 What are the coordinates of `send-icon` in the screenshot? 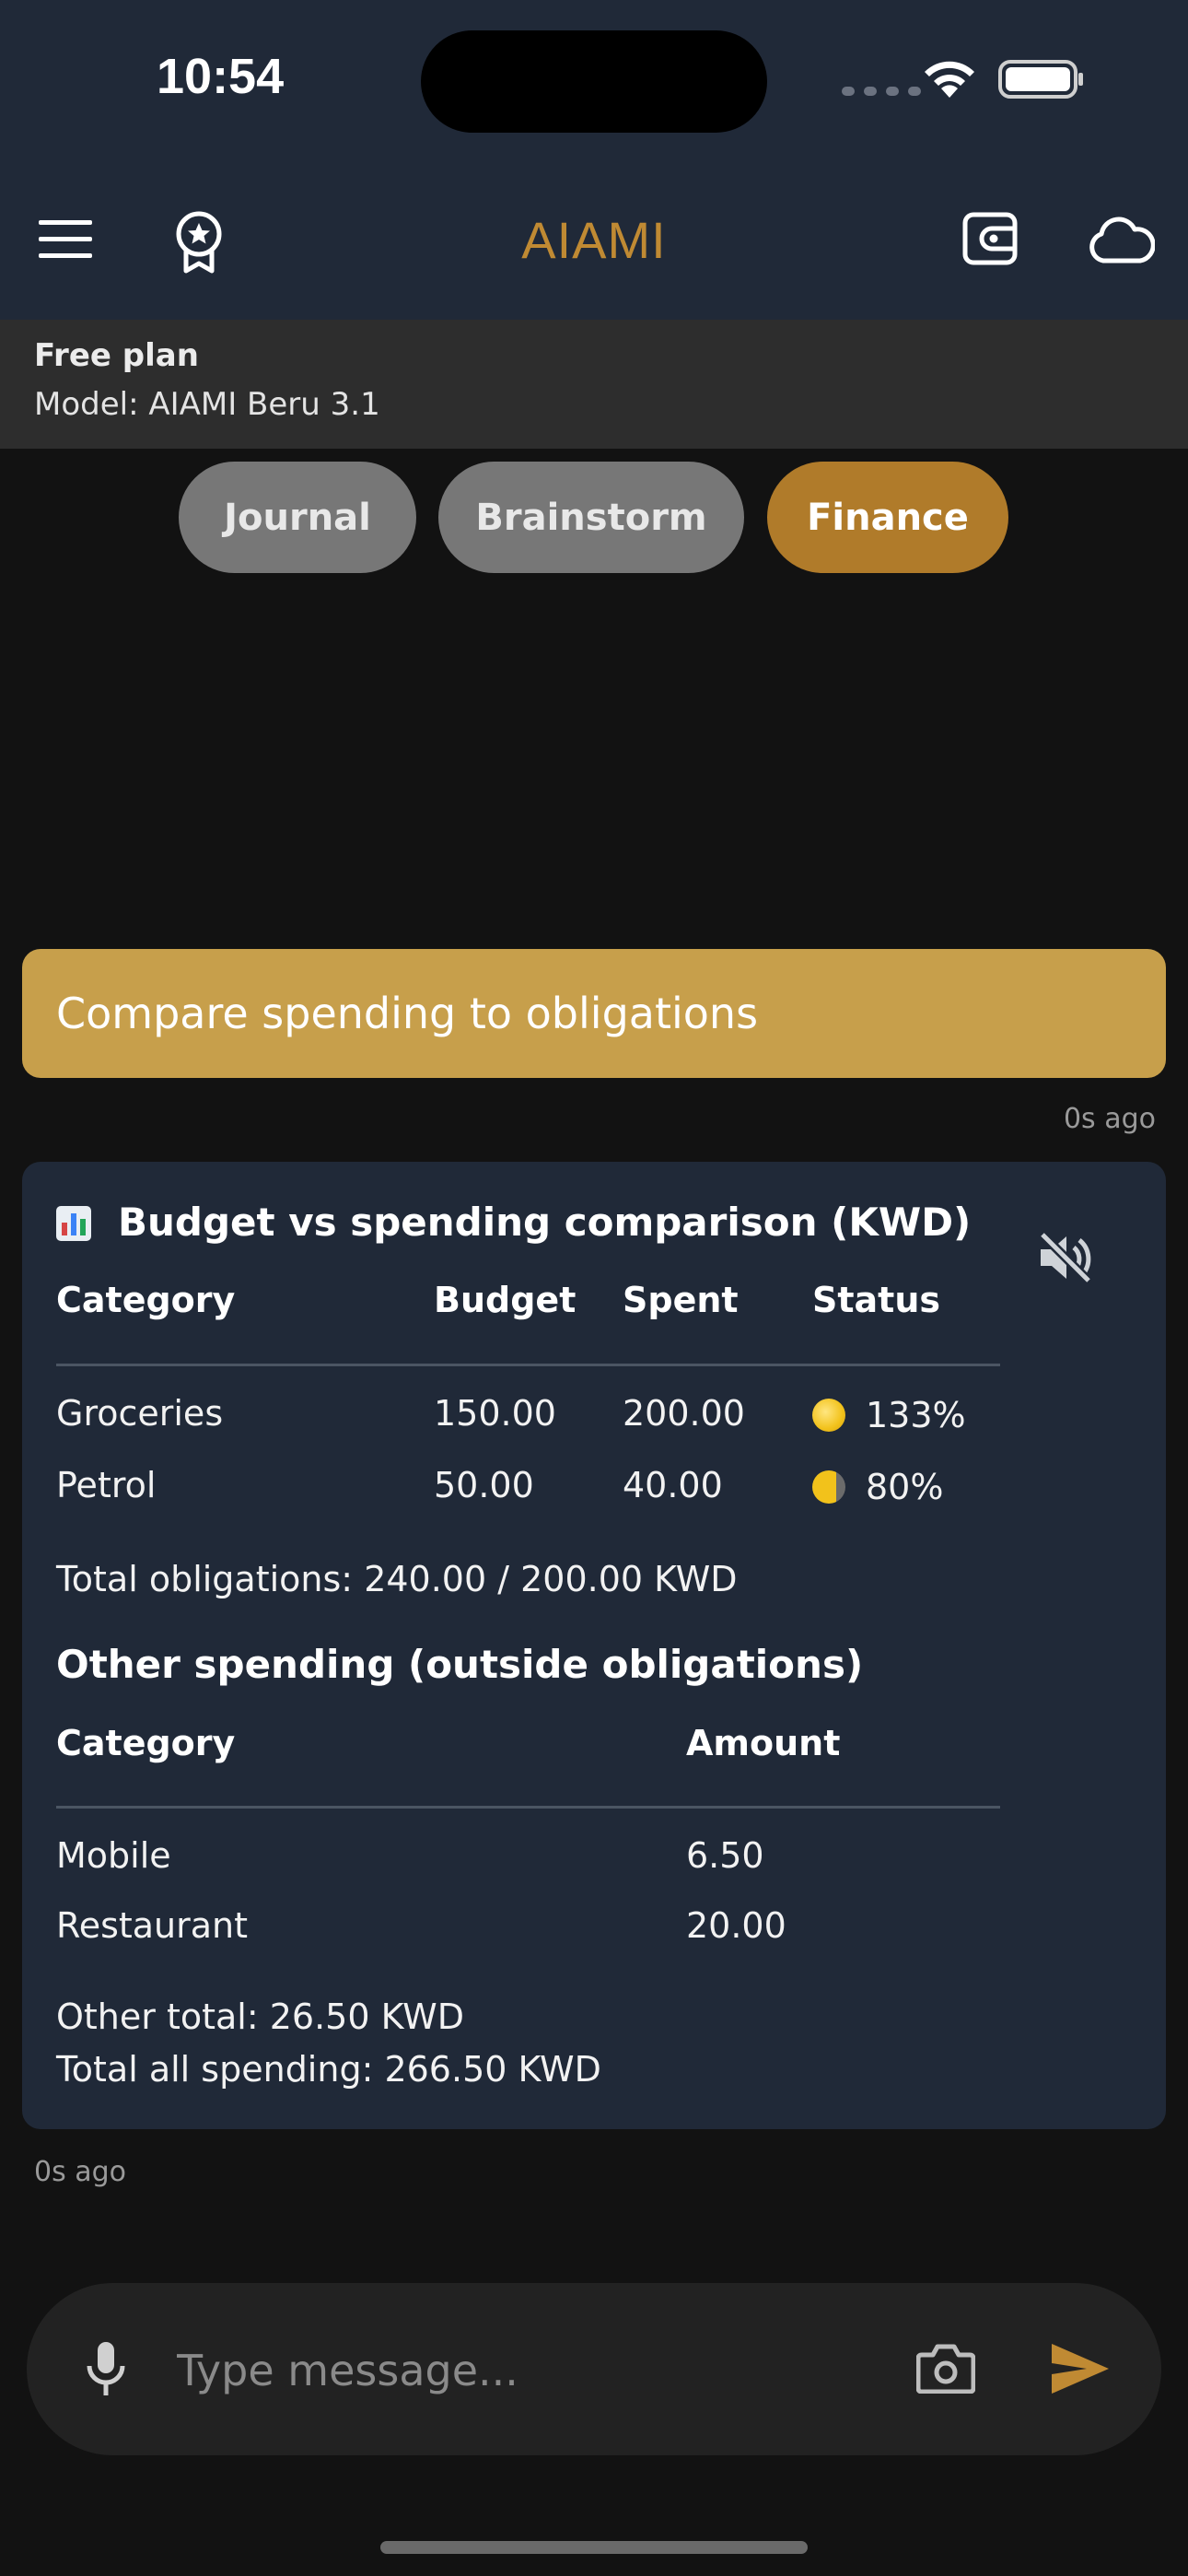 It's located at (1080, 2368).